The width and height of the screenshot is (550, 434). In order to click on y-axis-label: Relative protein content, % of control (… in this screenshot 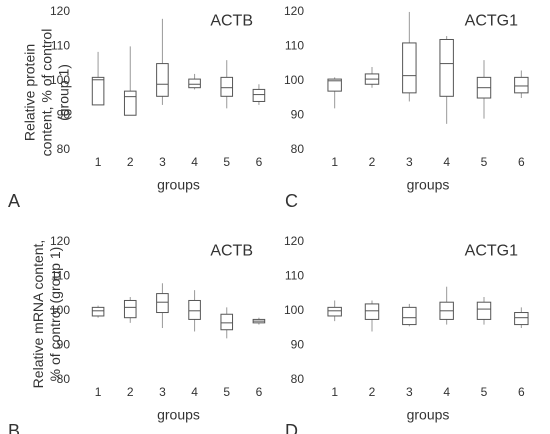, I will do `click(46, 92)`.